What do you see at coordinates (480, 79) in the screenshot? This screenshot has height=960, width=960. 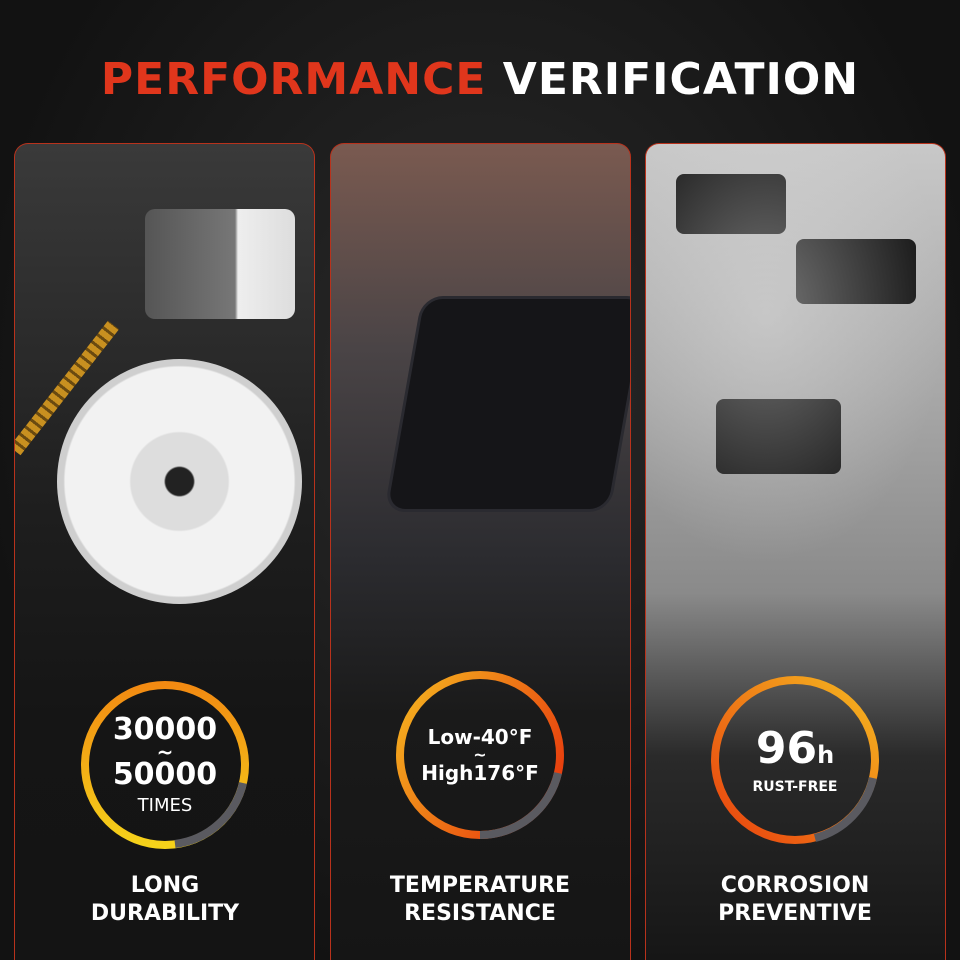 I see `page-title: PERFORMANCE VERIFICATION` at bounding box center [480, 79].